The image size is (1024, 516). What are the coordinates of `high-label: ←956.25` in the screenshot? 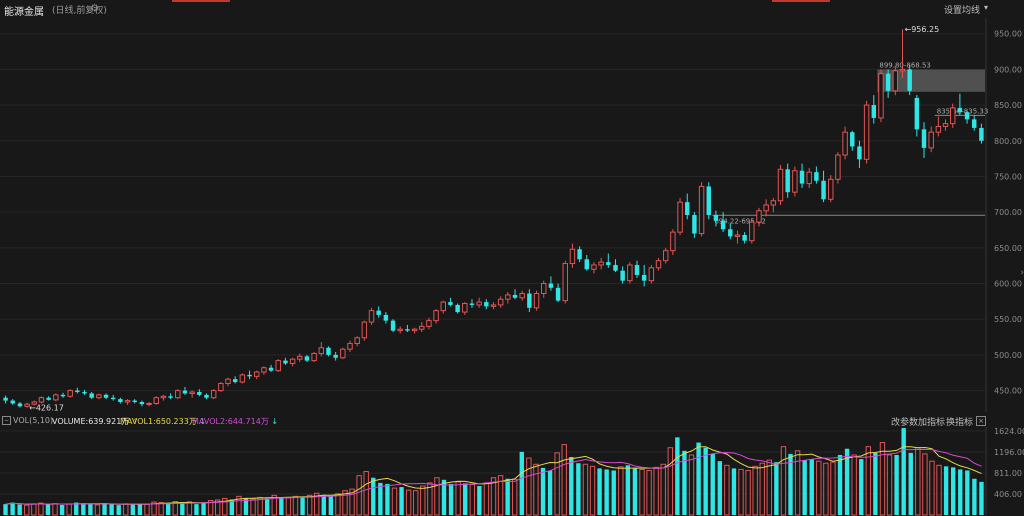 It's located at (921, 29).